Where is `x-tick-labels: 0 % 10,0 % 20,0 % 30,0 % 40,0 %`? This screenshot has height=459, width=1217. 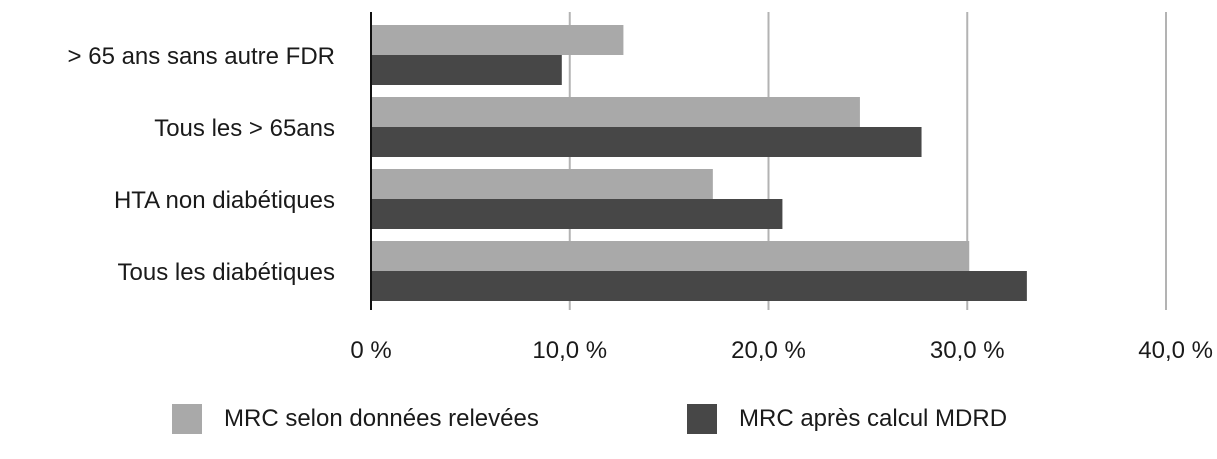
x-tick-labels: 0 % 10,0 % 20,0 % 30,0 % 40,0 % is located at coordinates (781, 350).